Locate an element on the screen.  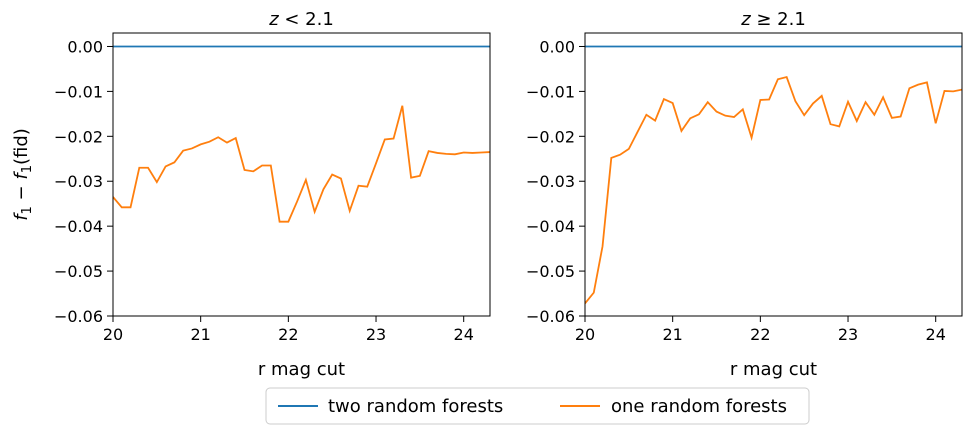
title-condition: < 2.1 is located at coordinates (306, 19).